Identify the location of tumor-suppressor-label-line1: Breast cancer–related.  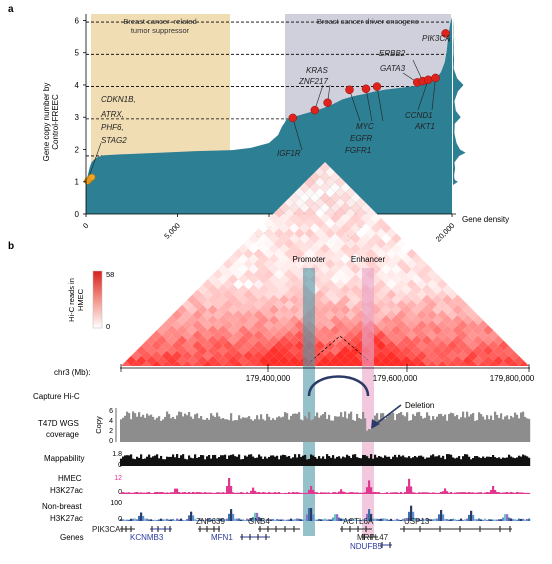
(159, 21).